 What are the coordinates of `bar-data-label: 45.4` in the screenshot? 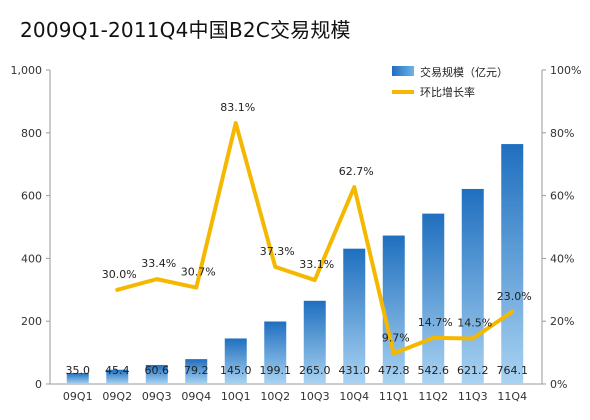 It's located at (117, 370).